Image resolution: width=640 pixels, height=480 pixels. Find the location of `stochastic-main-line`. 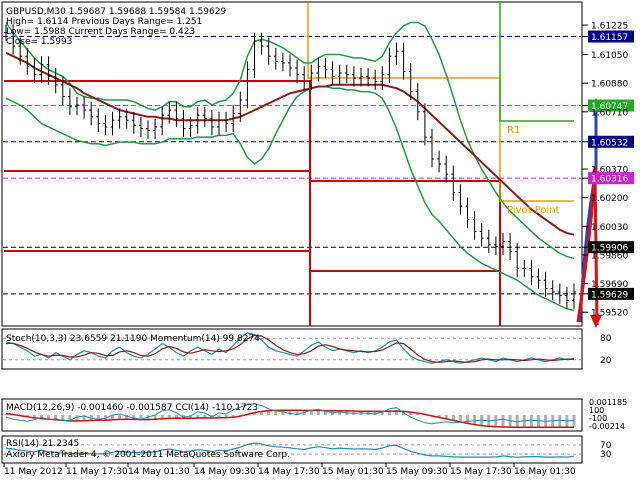

stochastic-main-line is located at coordinates (290, 348).